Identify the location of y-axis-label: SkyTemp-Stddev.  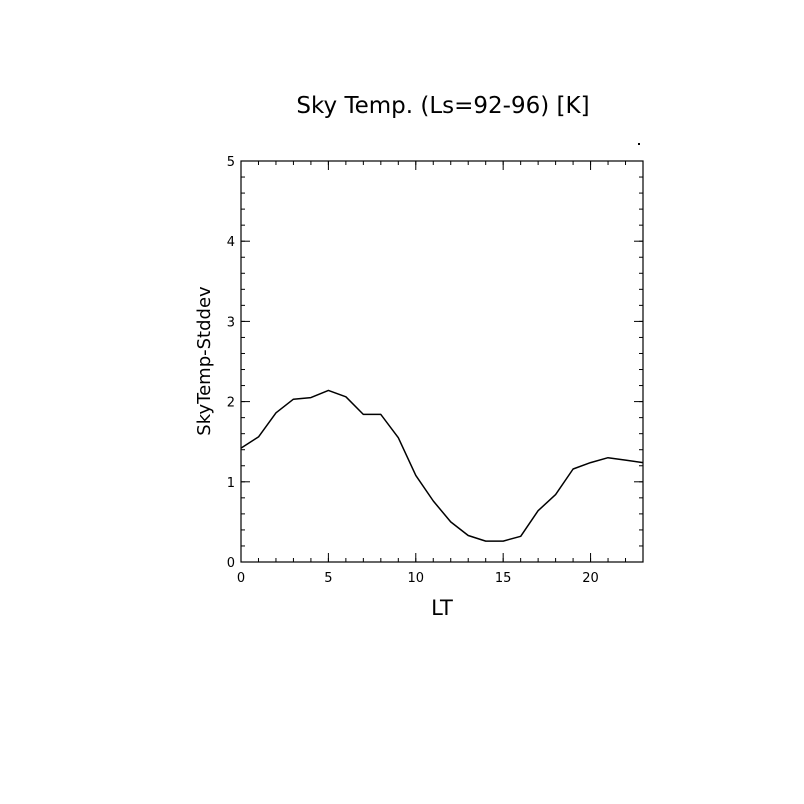
(204, 361).